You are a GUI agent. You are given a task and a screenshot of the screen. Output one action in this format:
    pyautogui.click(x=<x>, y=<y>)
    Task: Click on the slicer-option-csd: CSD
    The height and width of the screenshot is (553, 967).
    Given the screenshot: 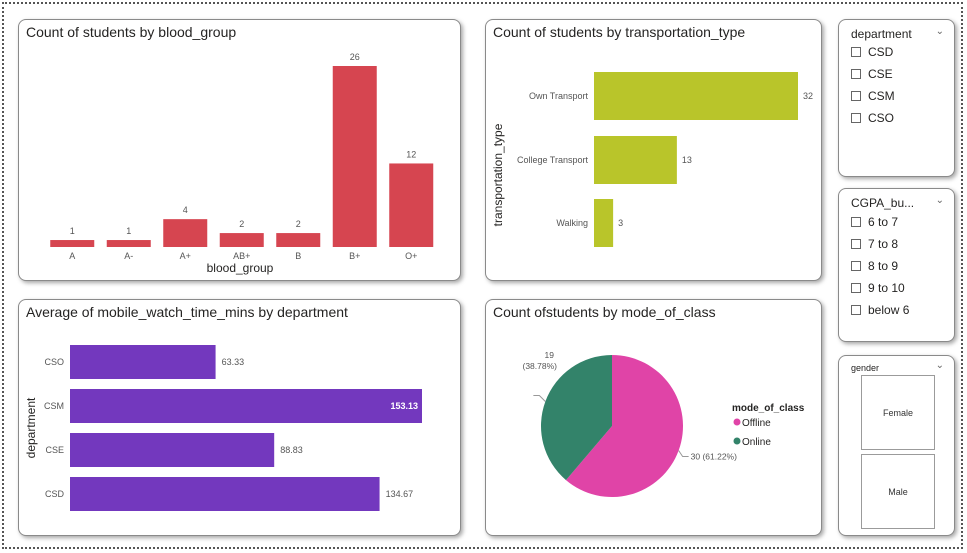 What is the action you would take?
    pyautogui.click(x=872, y=52)
    